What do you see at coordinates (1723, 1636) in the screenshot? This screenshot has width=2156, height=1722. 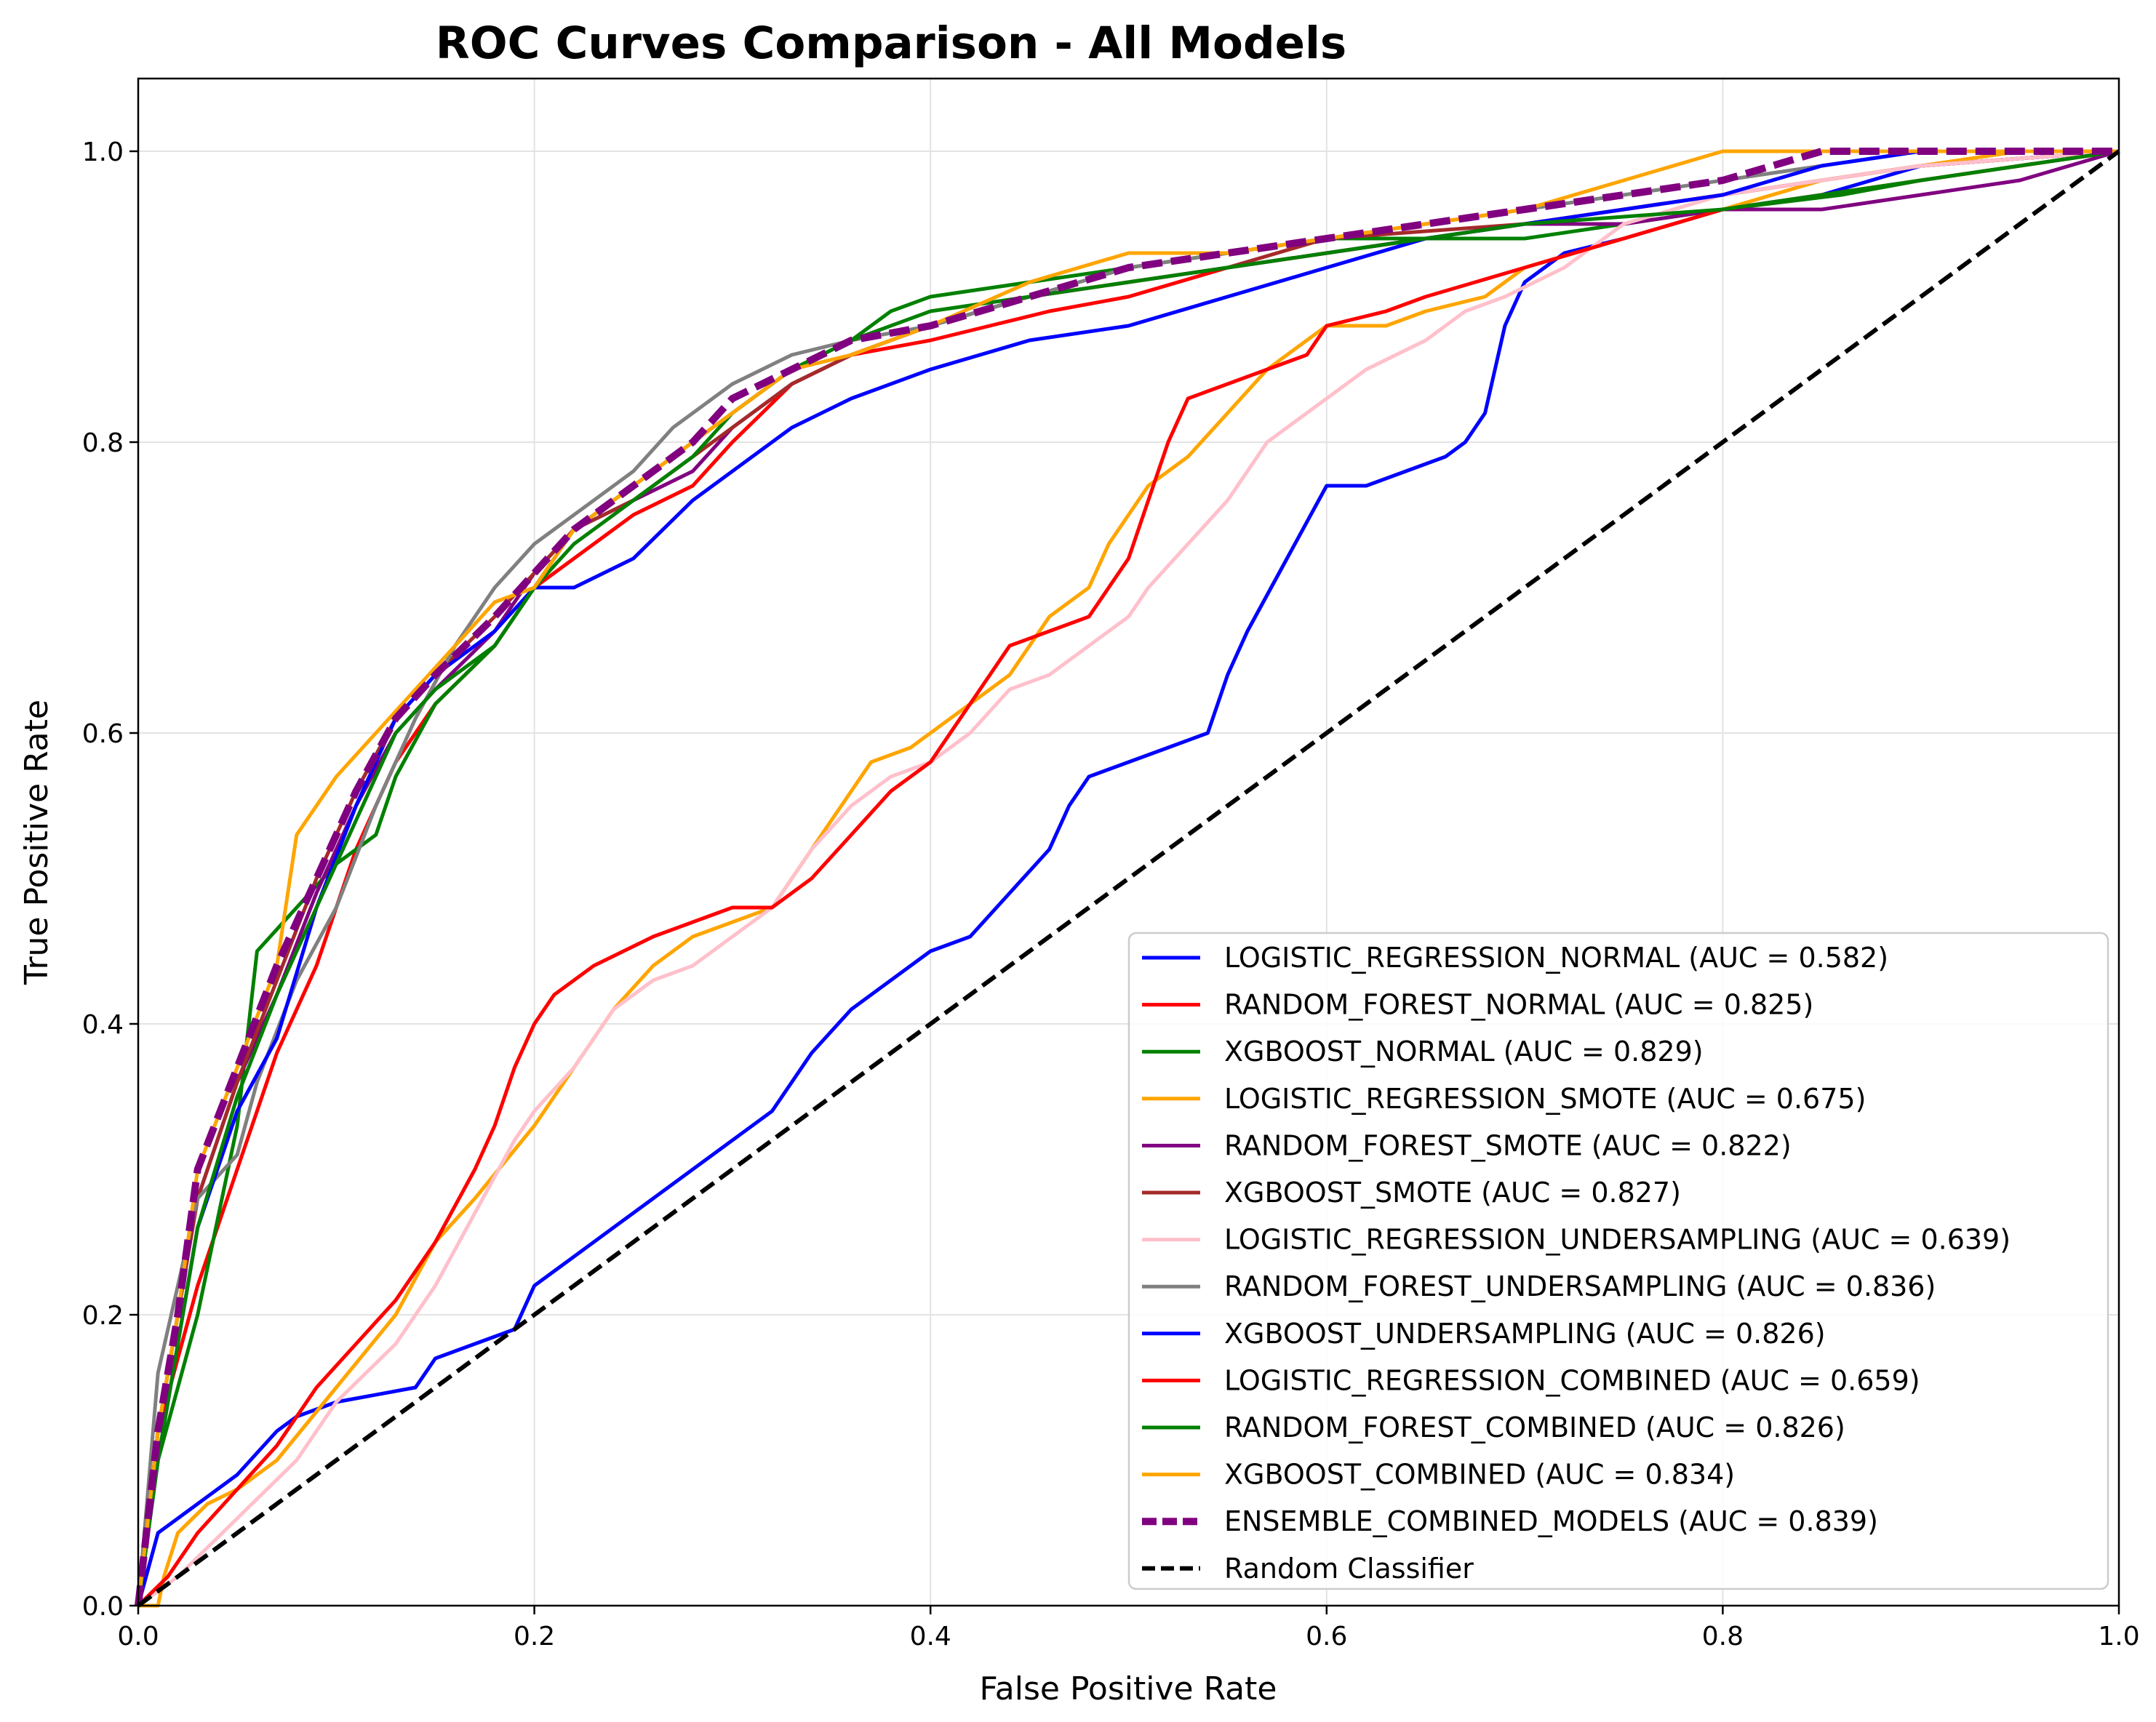 I see `x-tick-label: 0.8` at bounding box center [1723, 1636].